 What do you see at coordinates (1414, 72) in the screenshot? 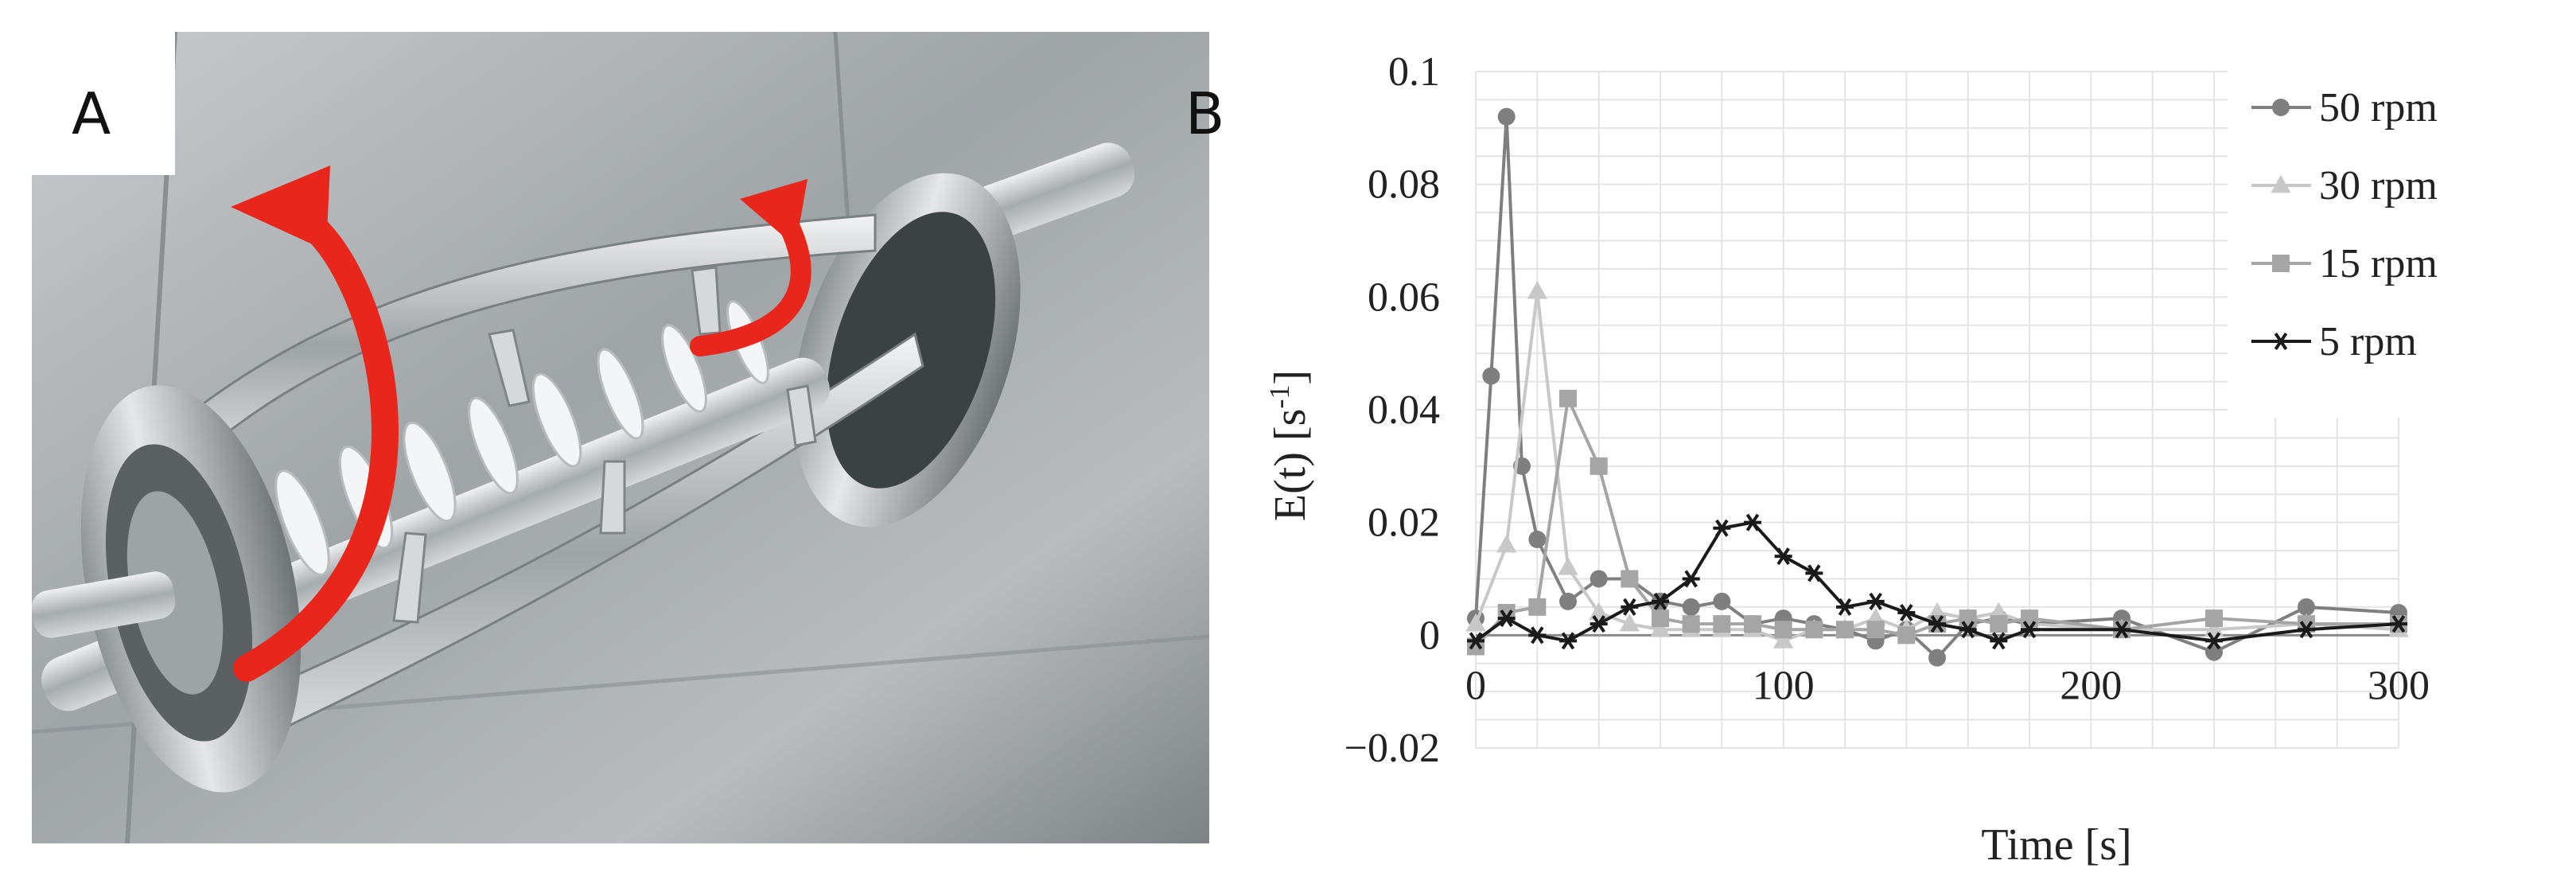
I see `y-tick-label: 0.1` at bounding box center [1414, 72].